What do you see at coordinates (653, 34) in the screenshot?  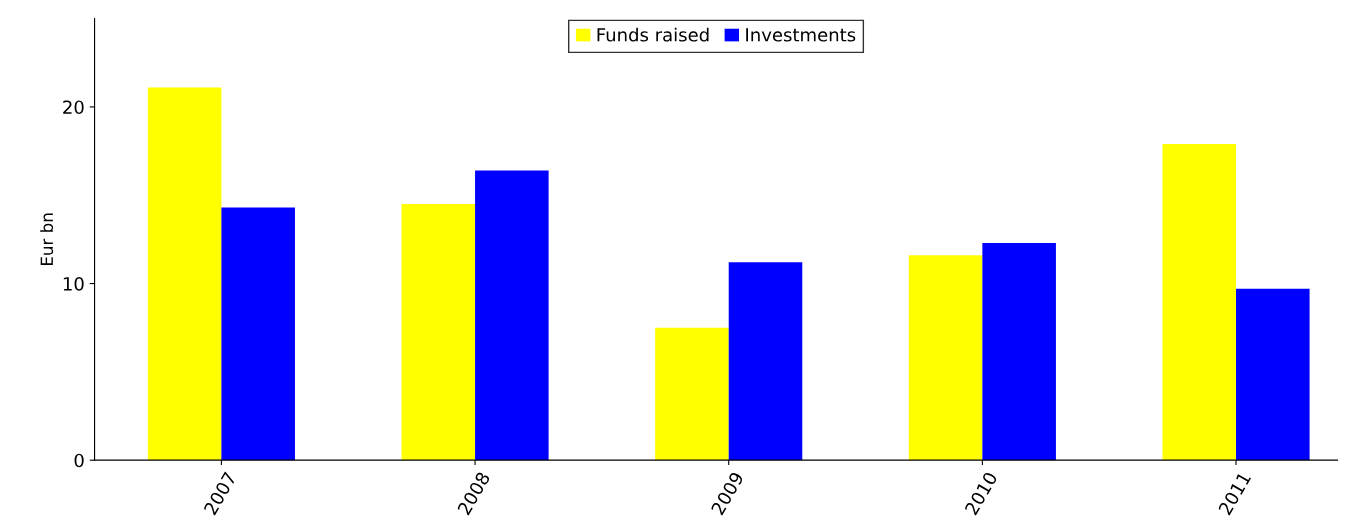 I see `legend-label: Funds raised` at bounding box center [653, 34].